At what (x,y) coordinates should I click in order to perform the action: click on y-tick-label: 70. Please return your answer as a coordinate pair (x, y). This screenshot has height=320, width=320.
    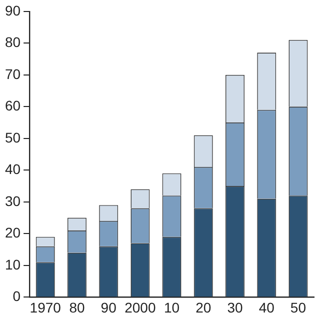
    Looking at the image, I should click on (12, 74).